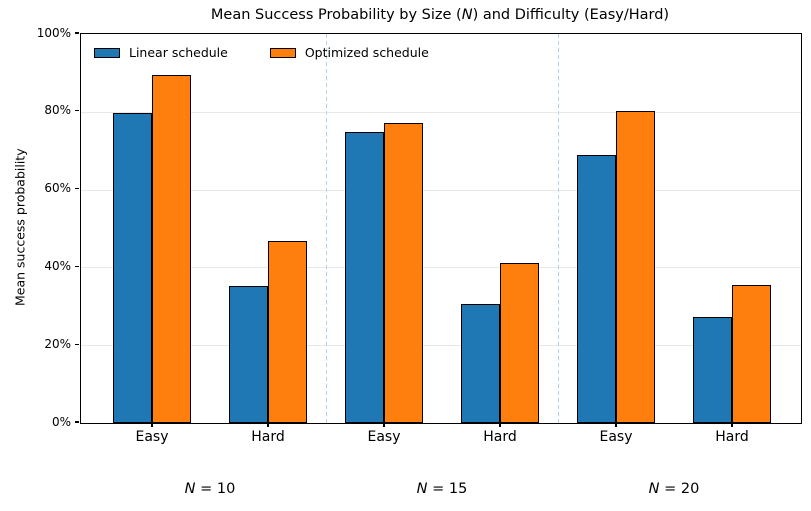 The width and height of the screenshot is (811, 511). I want to click on legend-swatch-optimized-schedule, so click(282, 52).